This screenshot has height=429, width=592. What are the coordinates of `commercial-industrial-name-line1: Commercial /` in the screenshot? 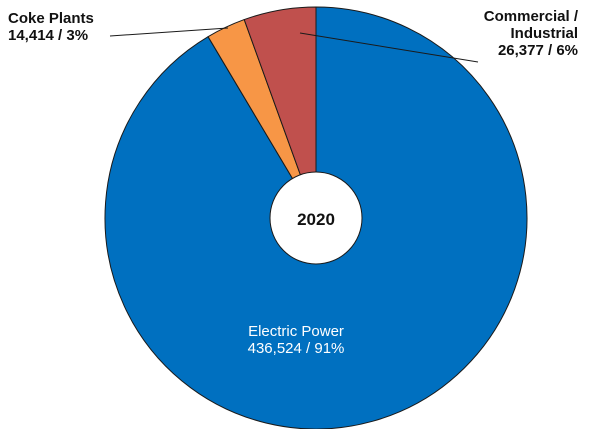 It's located at (530, 16).